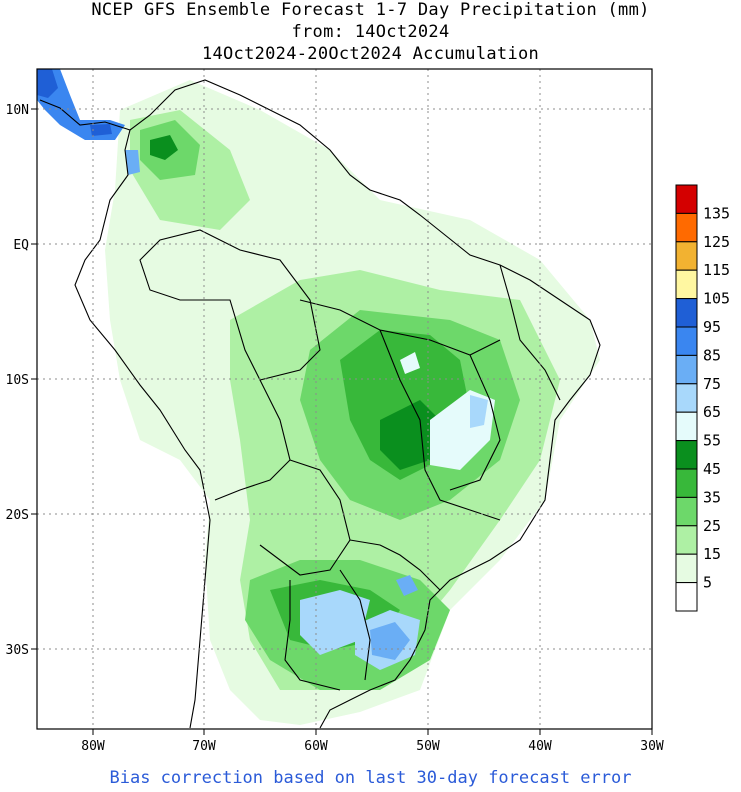 Image resolution: width=741 pixels, height=792 pixels. I want to click on color-legend: 135 125 115 105 95 85 75 65 55 45 35 25 15 5, so click(702, 398).